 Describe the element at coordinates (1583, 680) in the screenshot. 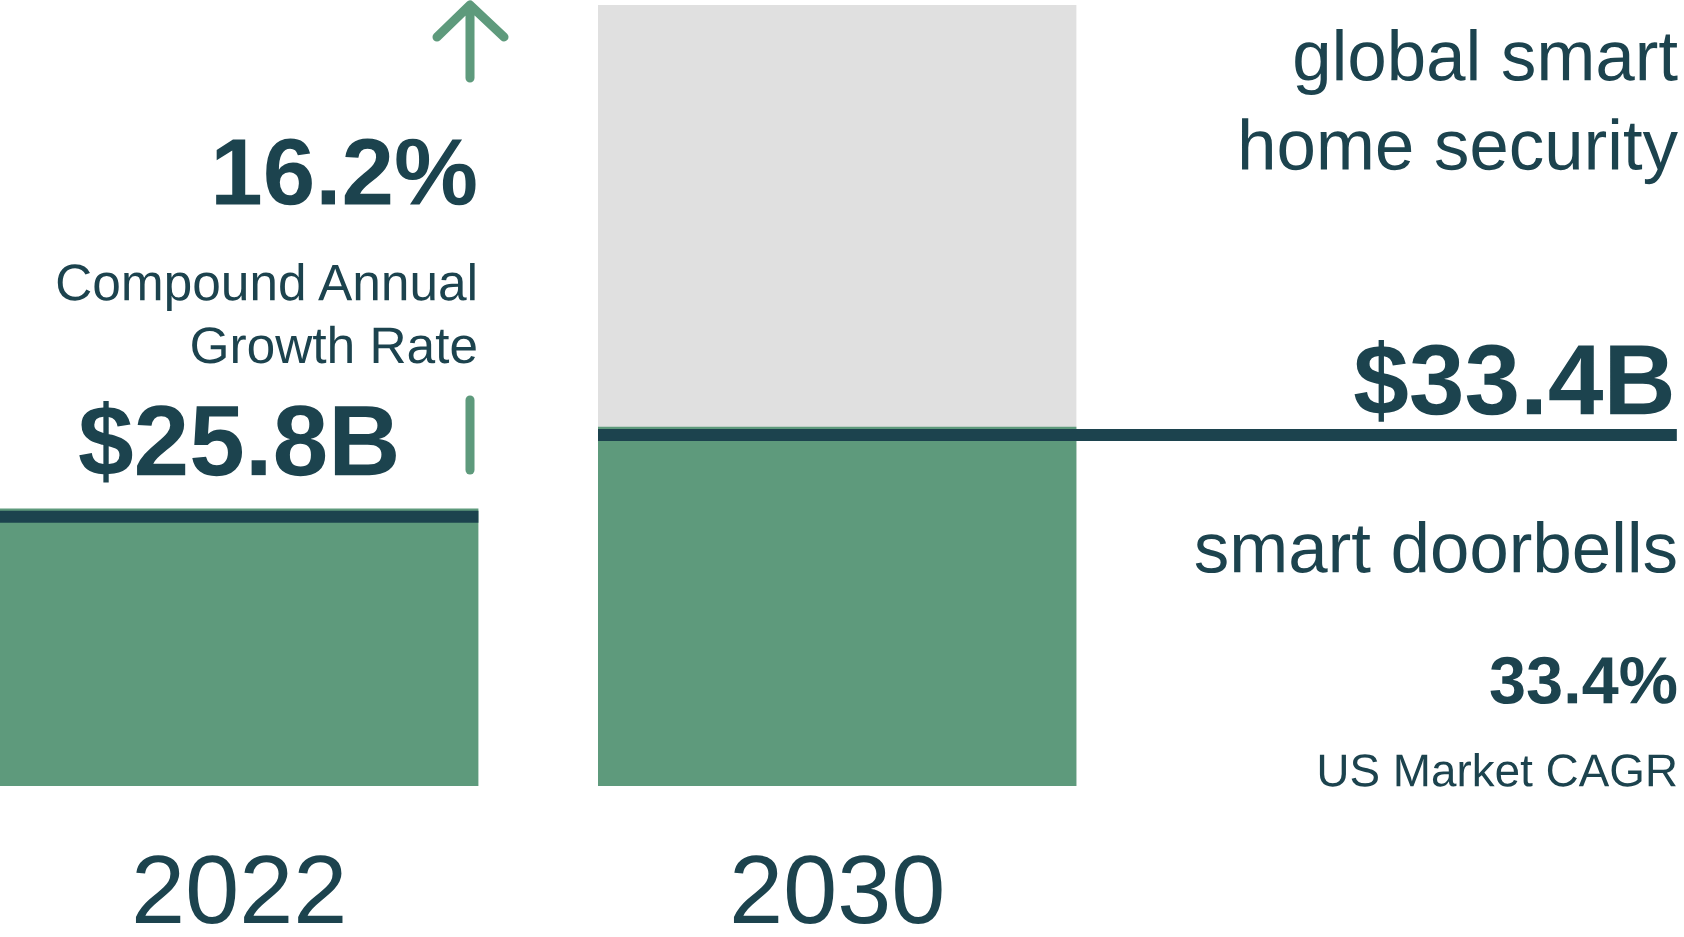

I see `text: 33.4%` at that location.